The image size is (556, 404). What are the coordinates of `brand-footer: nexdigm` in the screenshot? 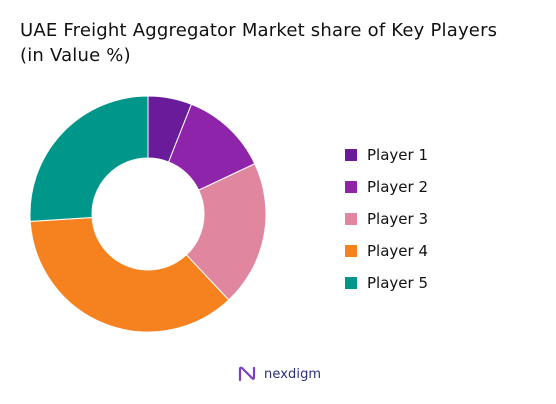 It's located at (279, 374).